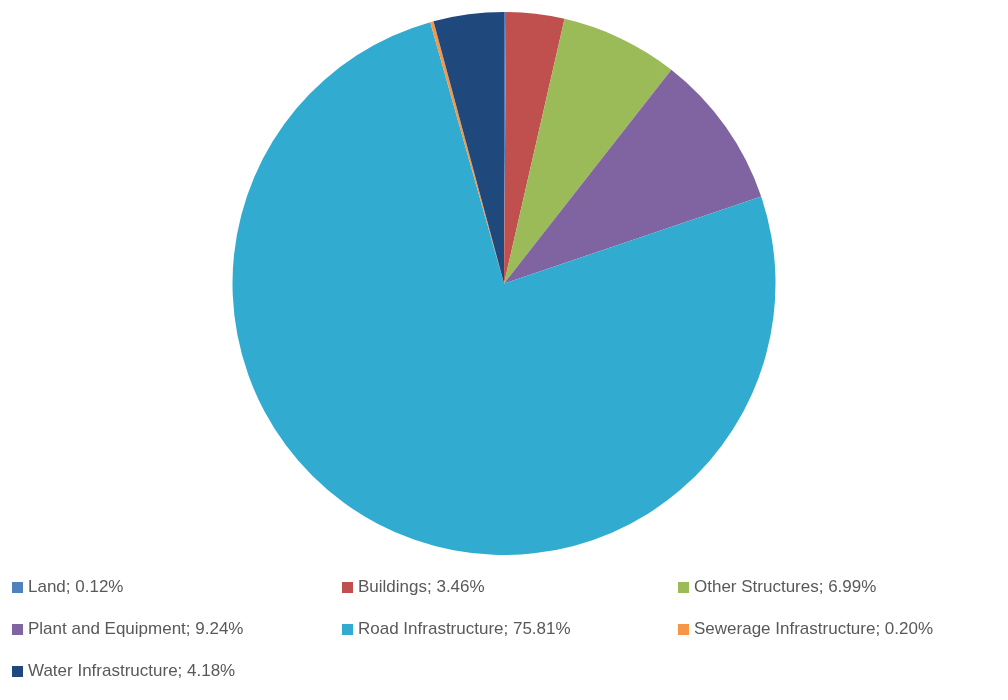  Describe the element at coordinates (421, 587) in the screenshot. I see `legend-label: Buildings; 3.46%` at that location.